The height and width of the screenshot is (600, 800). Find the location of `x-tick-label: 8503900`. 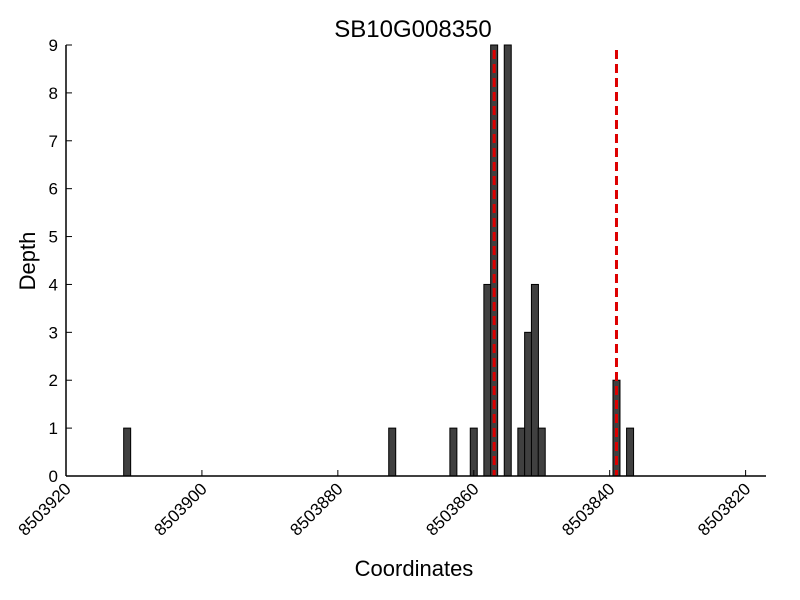

x-tick-label: 8503900 is located at coordinates (181, 509).